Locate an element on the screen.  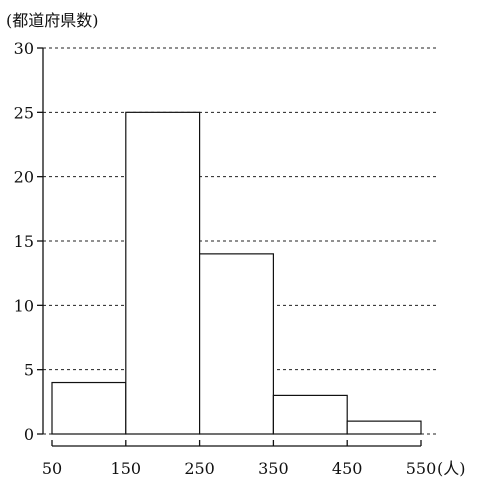
y-tick-label-5: 5 is located at coordinates (29, 370).